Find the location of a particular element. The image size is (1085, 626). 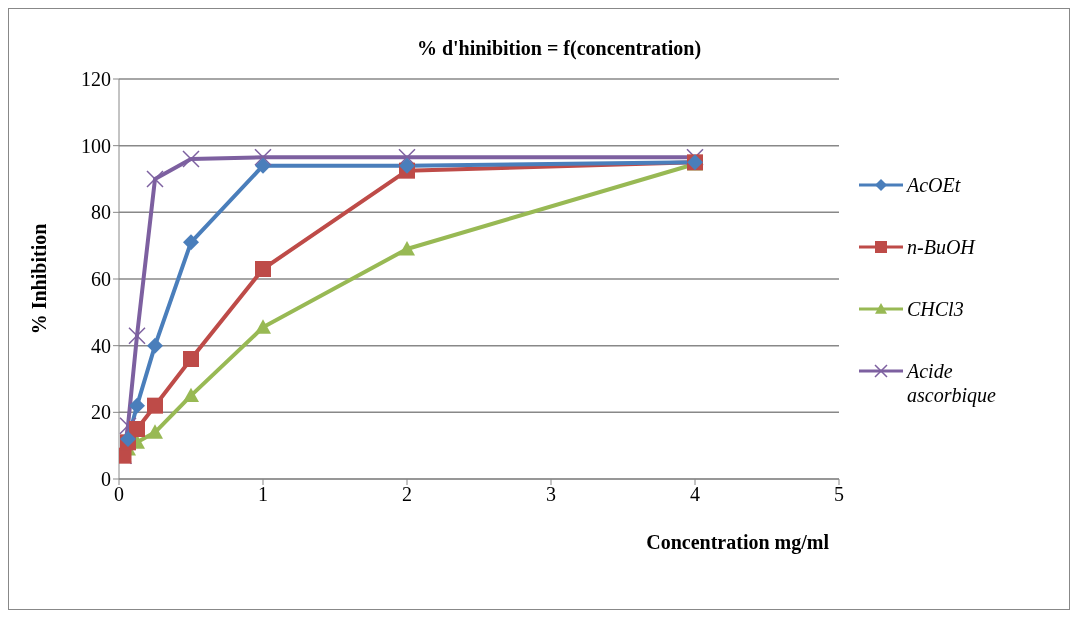

y-tick-label: 0 is located at coordinates (106, 479).